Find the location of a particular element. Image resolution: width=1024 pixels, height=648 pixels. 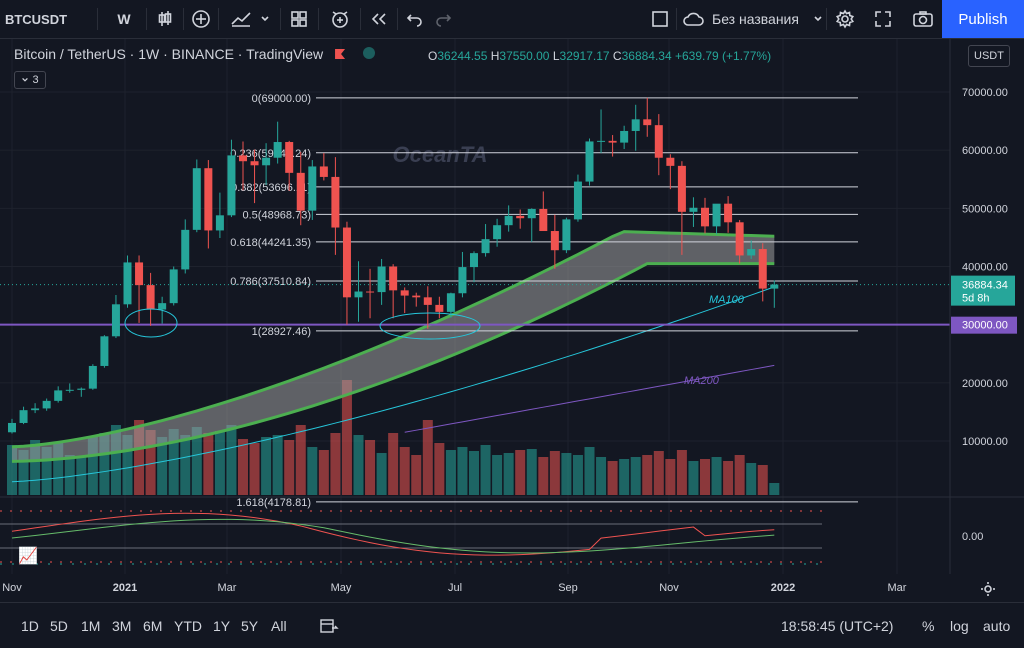

clock-timezone: 18:58:45 (UTC+2) is located at coordinates (837, 625).